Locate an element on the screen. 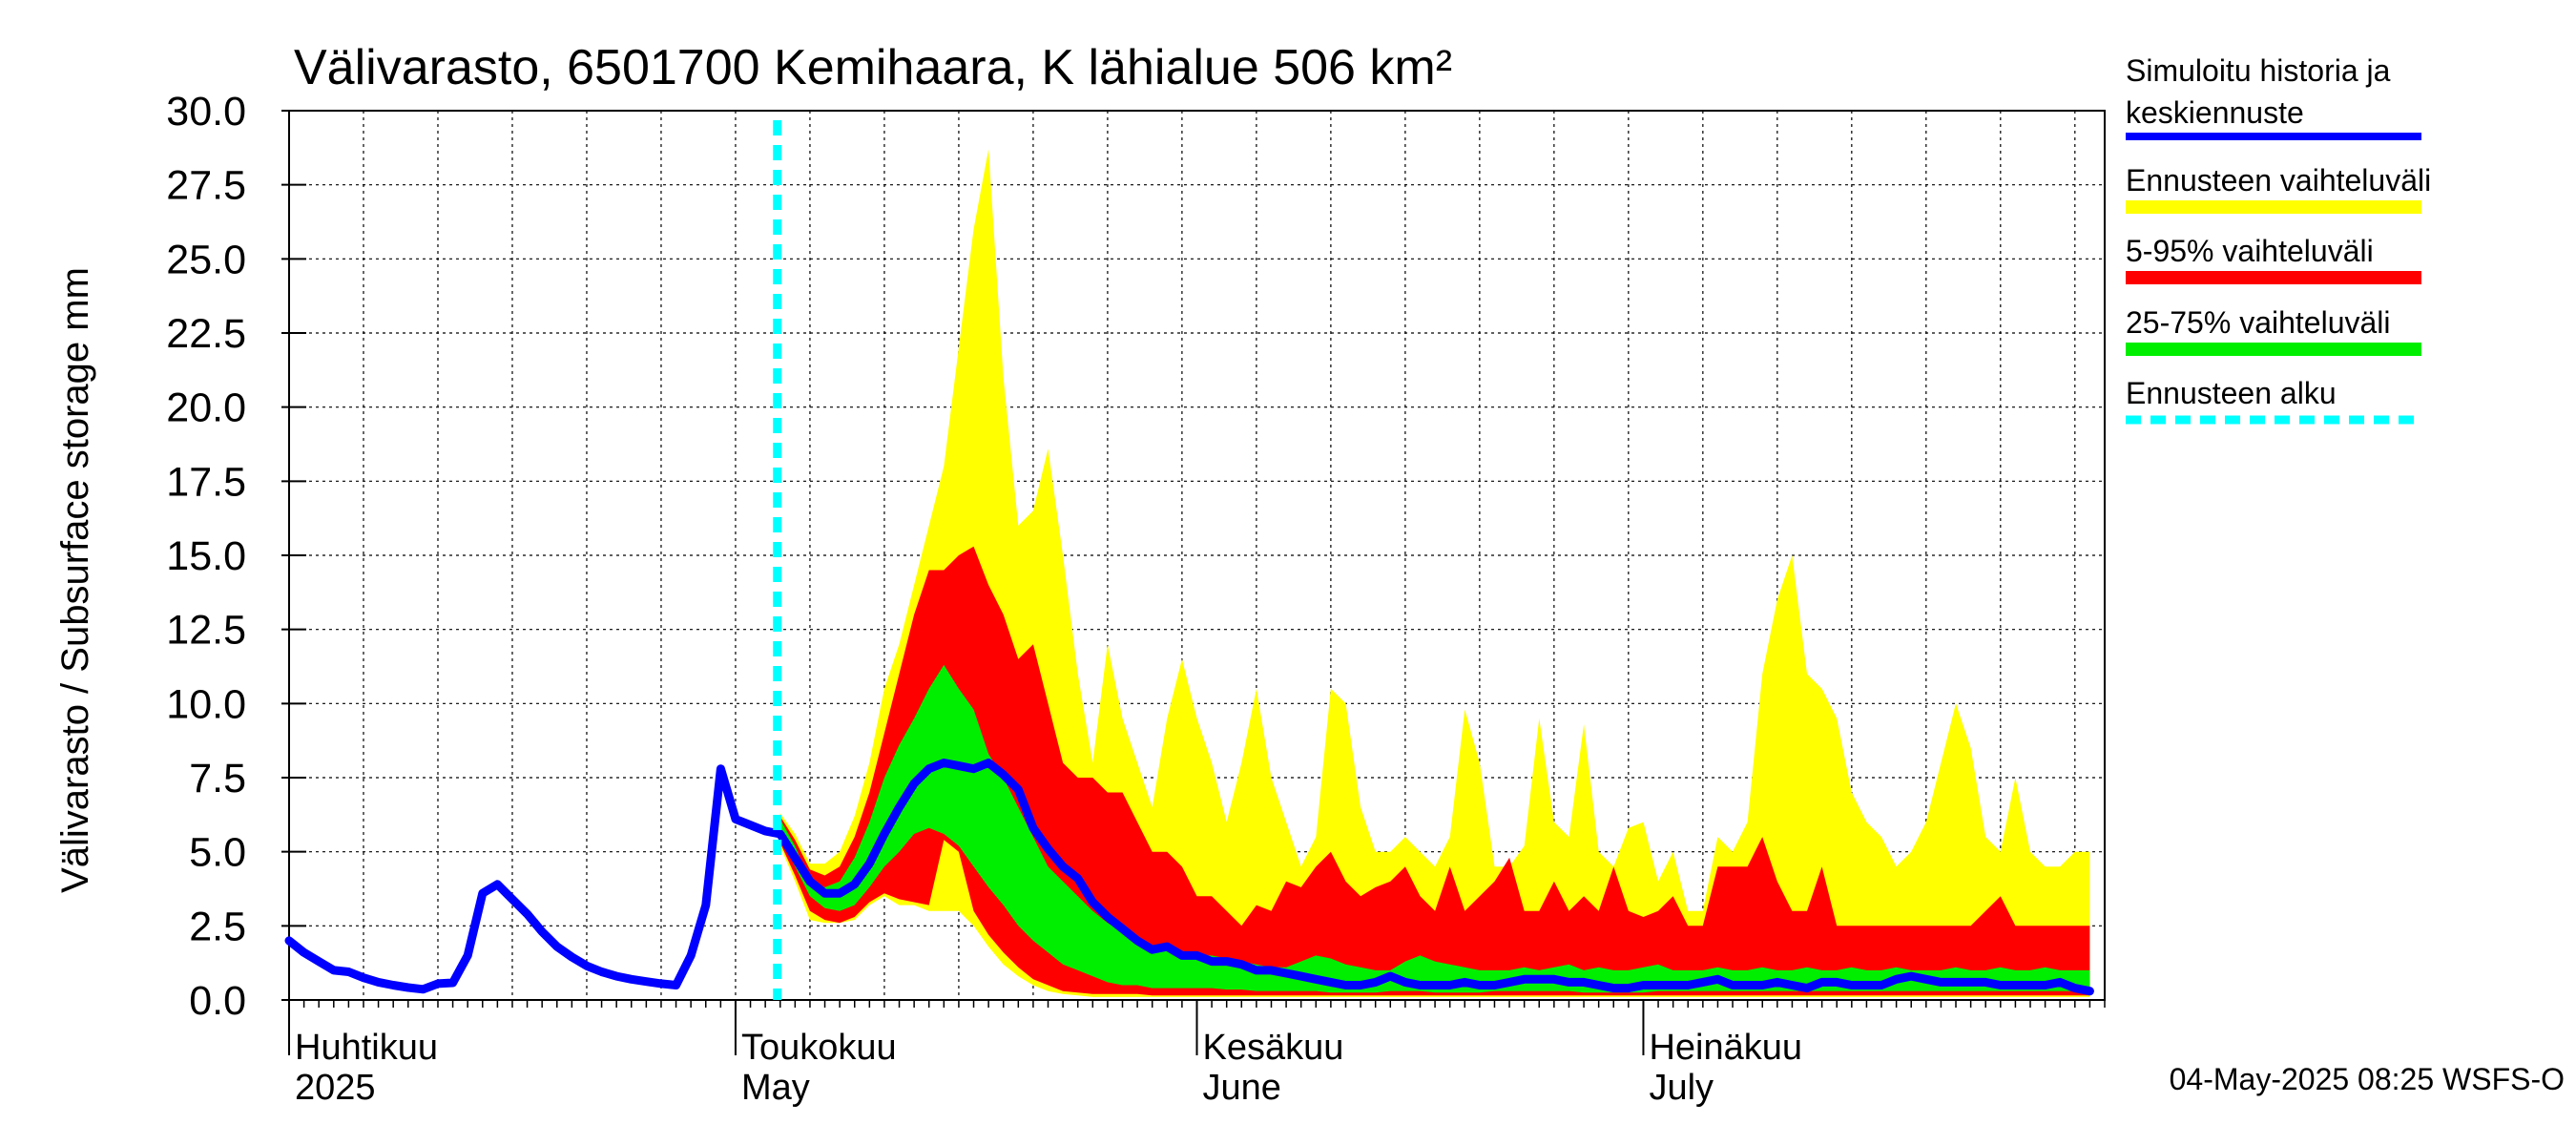 This screenshot has width=2576, height=1145. y-tick-label: 12.5 is located at coordinates (206, 631).